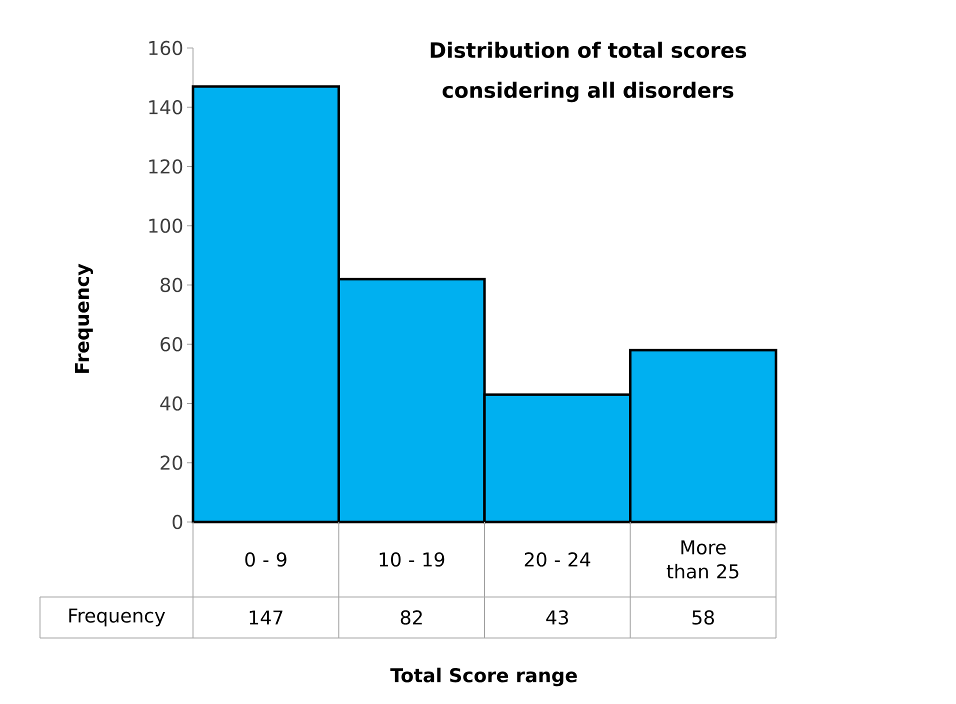  What do you see at coordinates (557, 617) in the screenshot?
I see `data-label: 43` at bounding box center [557, 617].